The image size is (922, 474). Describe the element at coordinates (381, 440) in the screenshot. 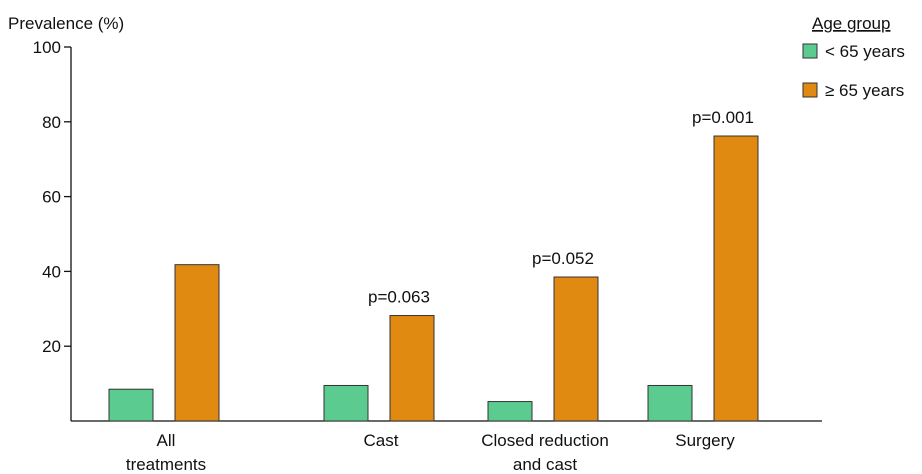

I see `category-label: Cast` at that location.